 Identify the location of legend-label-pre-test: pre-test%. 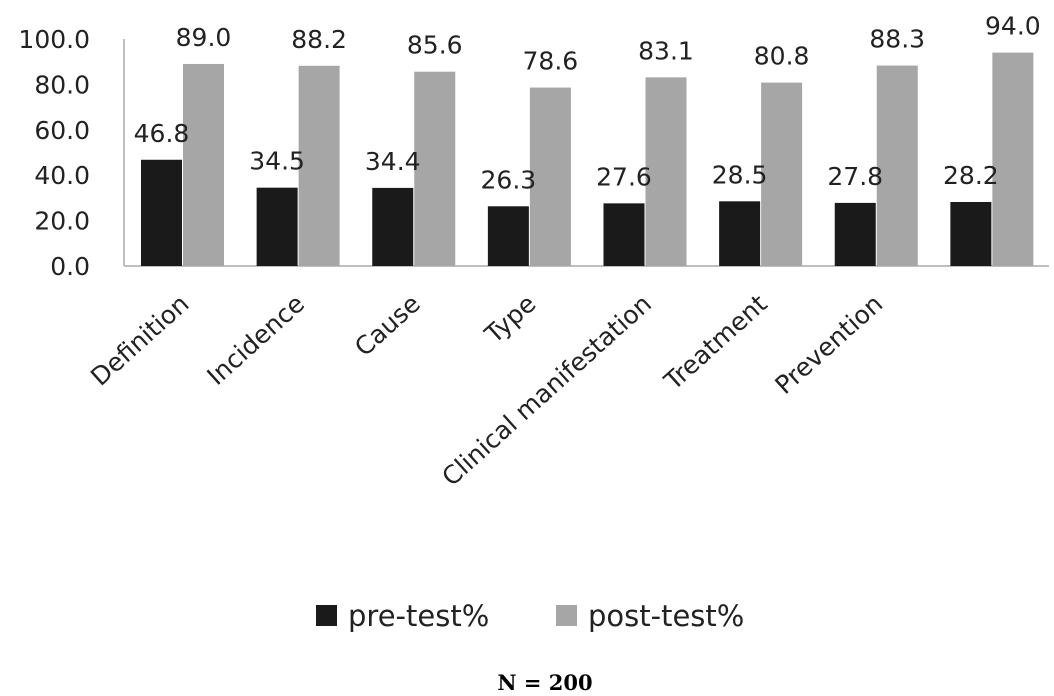
(418, 616).